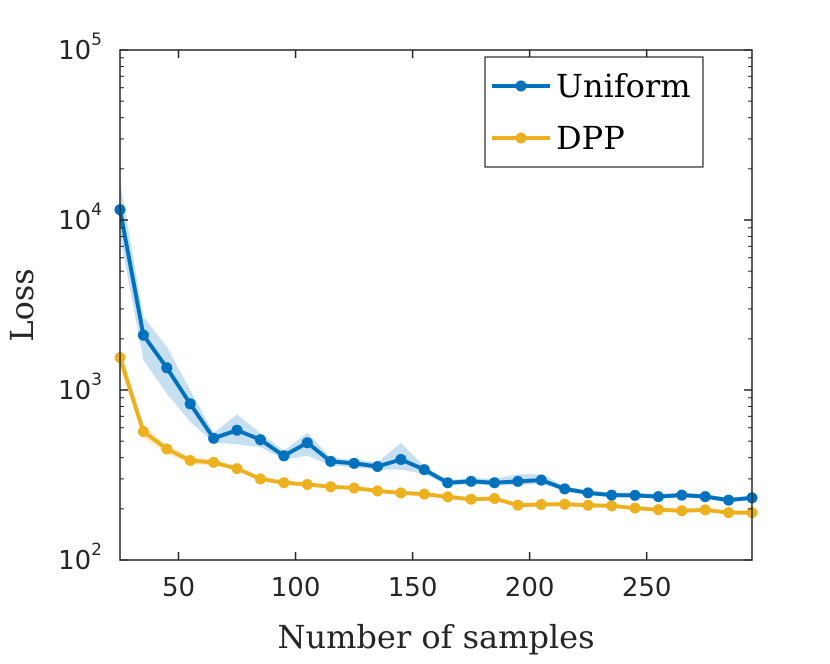 This screenshot has width=830, height=664. Describe the element at coordinates (647, 588) in the screenshot. I see `x-tick-label: 250` at that location.